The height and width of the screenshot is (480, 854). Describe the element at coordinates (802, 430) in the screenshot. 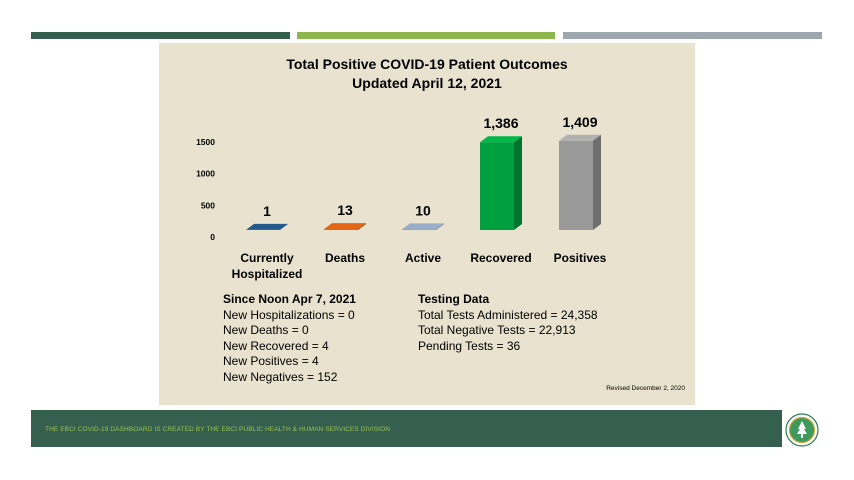

I see `ebci-seal-icon` at that location.